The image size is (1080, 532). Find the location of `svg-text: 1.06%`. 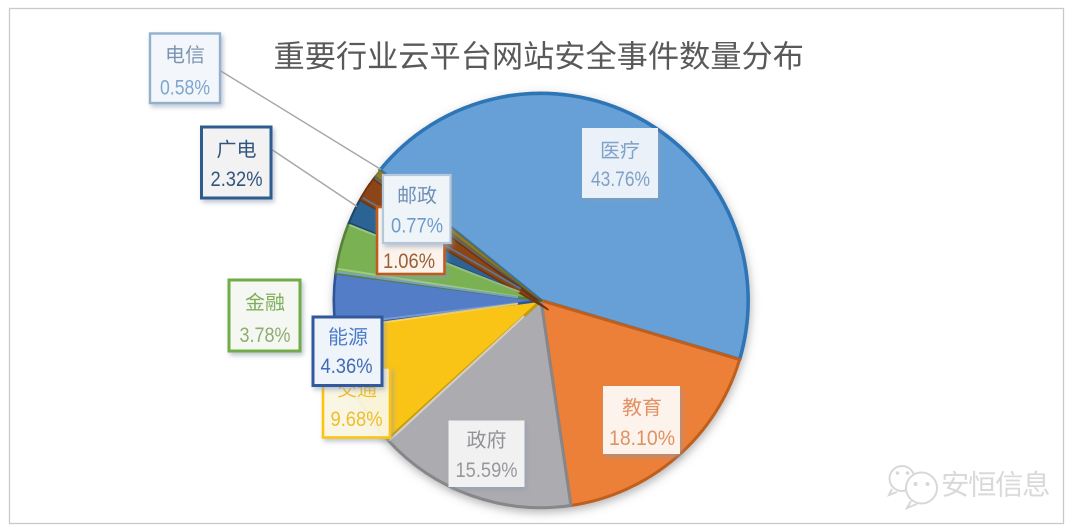

svg-text: 1.06% is located at coordinates (409, 261).